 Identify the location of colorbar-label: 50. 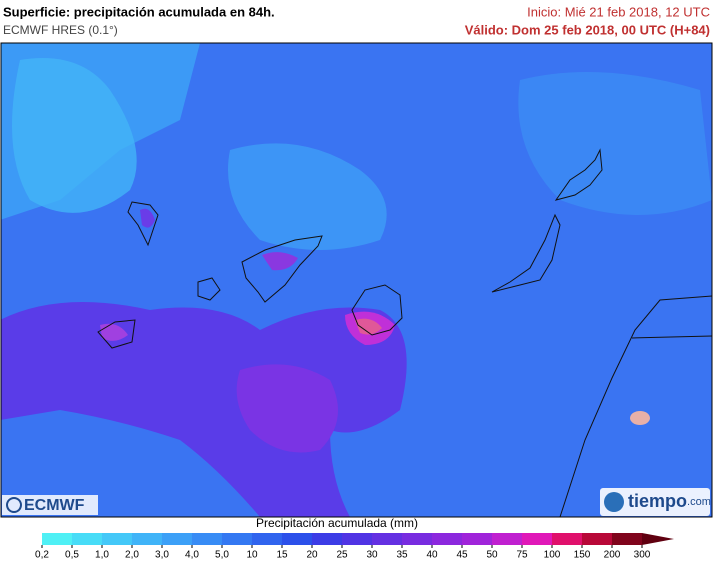
(492, 555).